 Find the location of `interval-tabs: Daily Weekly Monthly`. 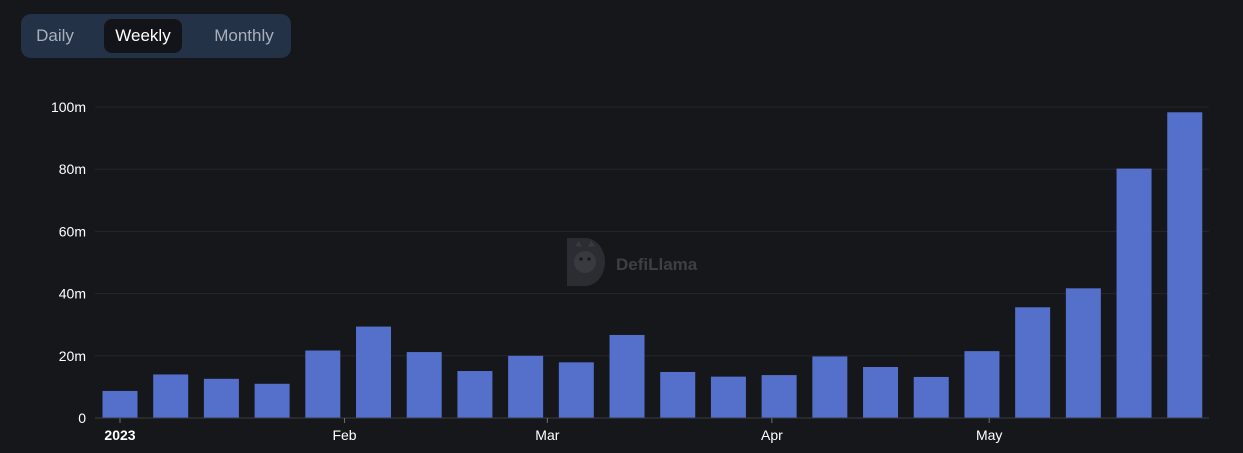

interval-tabs: Daily Weekly Monthly is located at coordinates (156, 36).